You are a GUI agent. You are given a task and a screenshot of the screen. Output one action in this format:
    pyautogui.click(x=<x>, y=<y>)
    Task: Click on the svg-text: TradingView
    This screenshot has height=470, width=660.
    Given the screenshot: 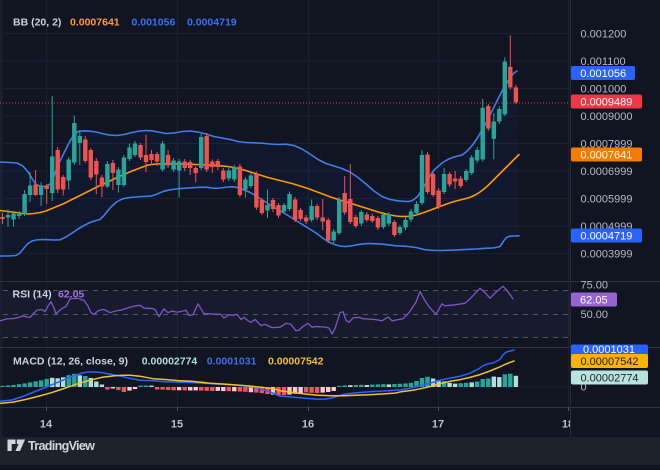 What is the action you would take?
    pyautogui.click(x=61, y=446)
    